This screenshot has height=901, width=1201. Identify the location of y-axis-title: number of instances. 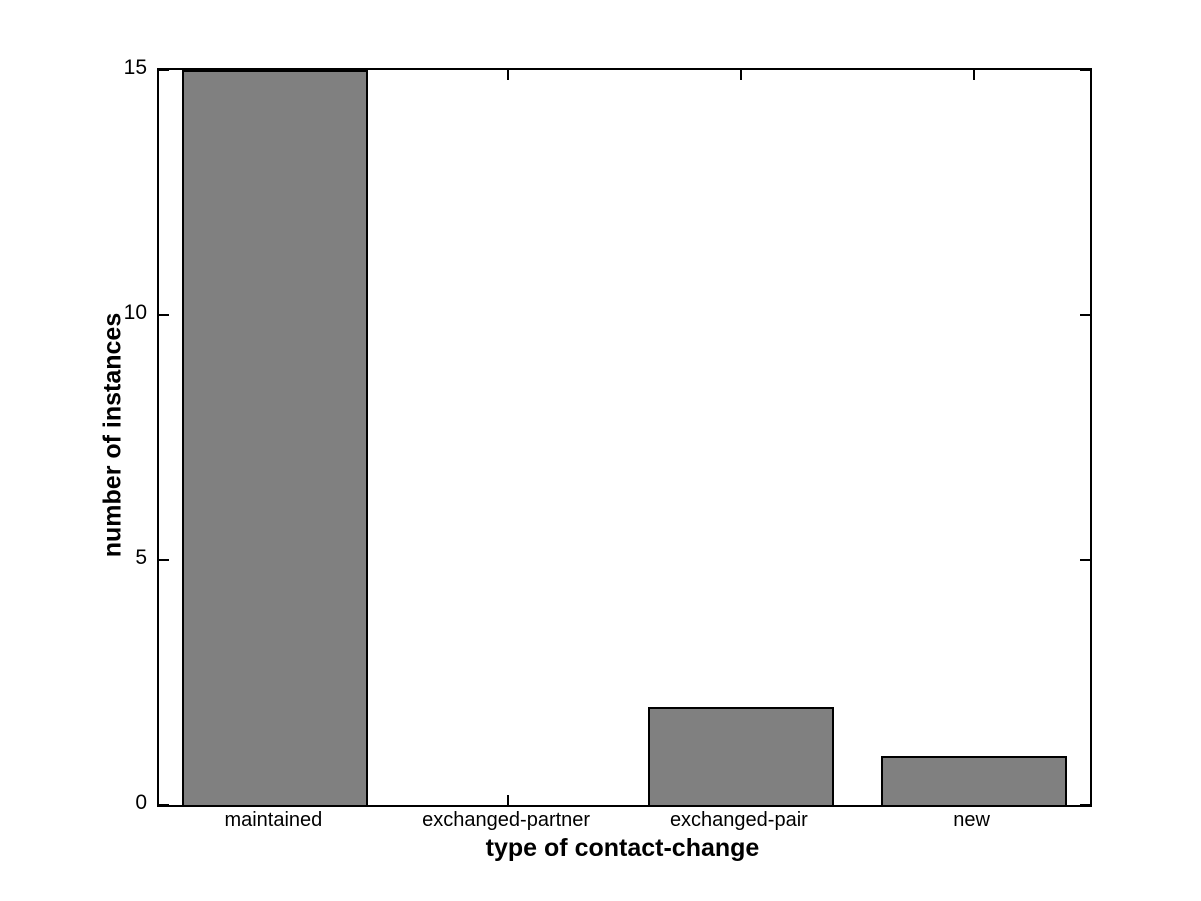
(112, 435).